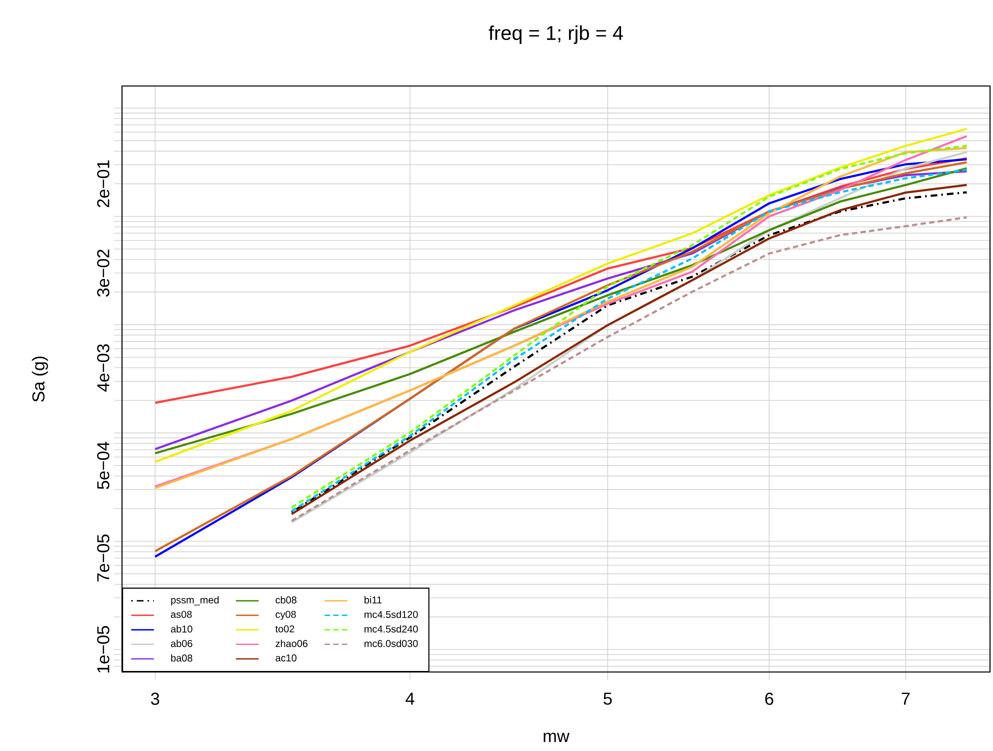 This screenshot has width=993, height=751. Describe the element at coordinates (769, 698) in the screenshot. I see `x-tick-label: 6` at that location.